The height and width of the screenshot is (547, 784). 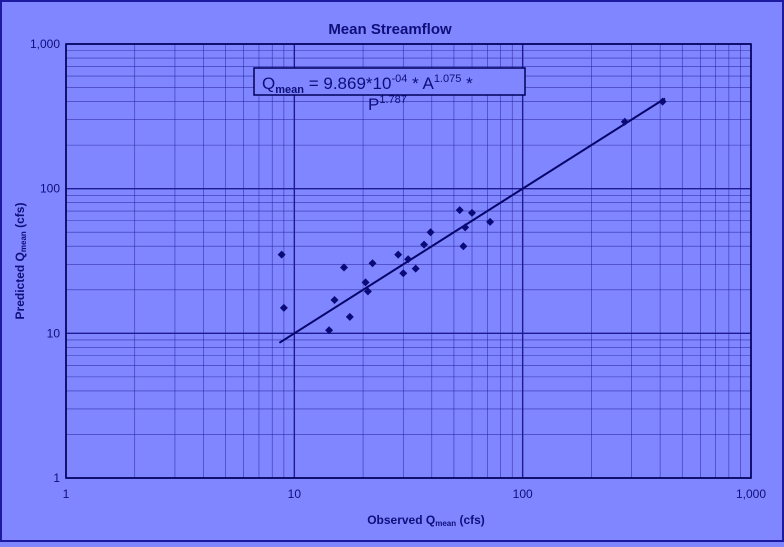 I want to click on x-tick-label: 1, so click(x=66, y=494).